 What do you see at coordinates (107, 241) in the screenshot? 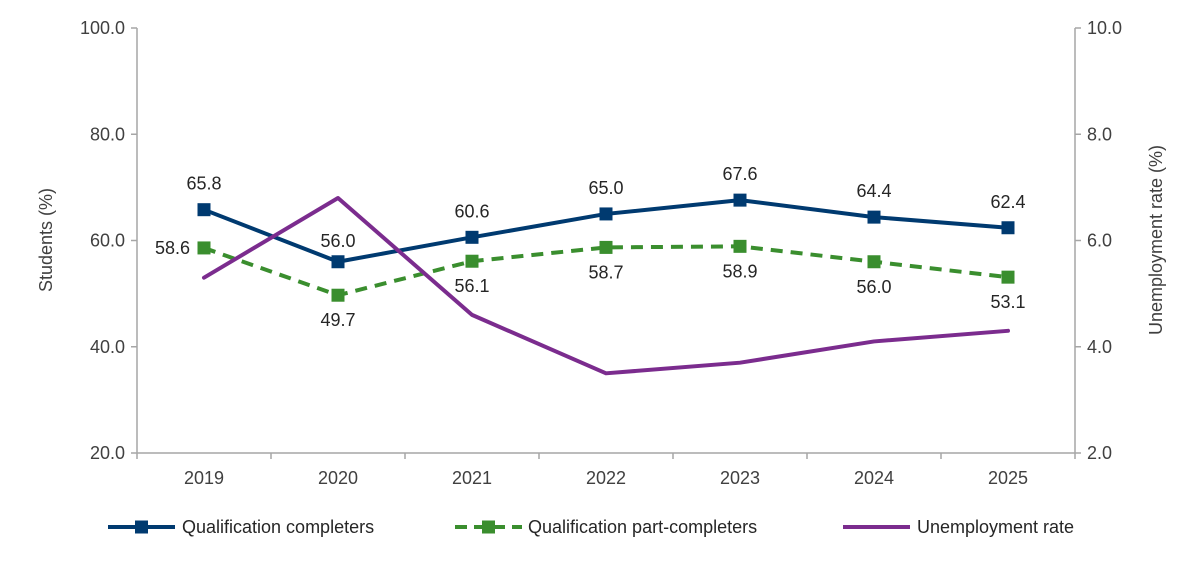
I see `left-tick-label: 60.0` at bounding box center [107, 241].